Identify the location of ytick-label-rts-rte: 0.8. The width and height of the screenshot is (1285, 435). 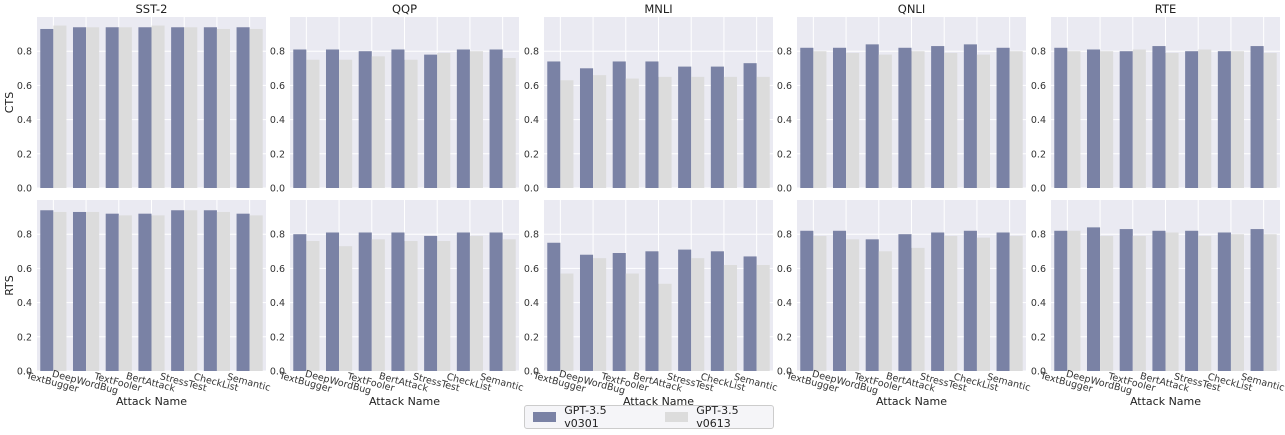
(1038, 235).